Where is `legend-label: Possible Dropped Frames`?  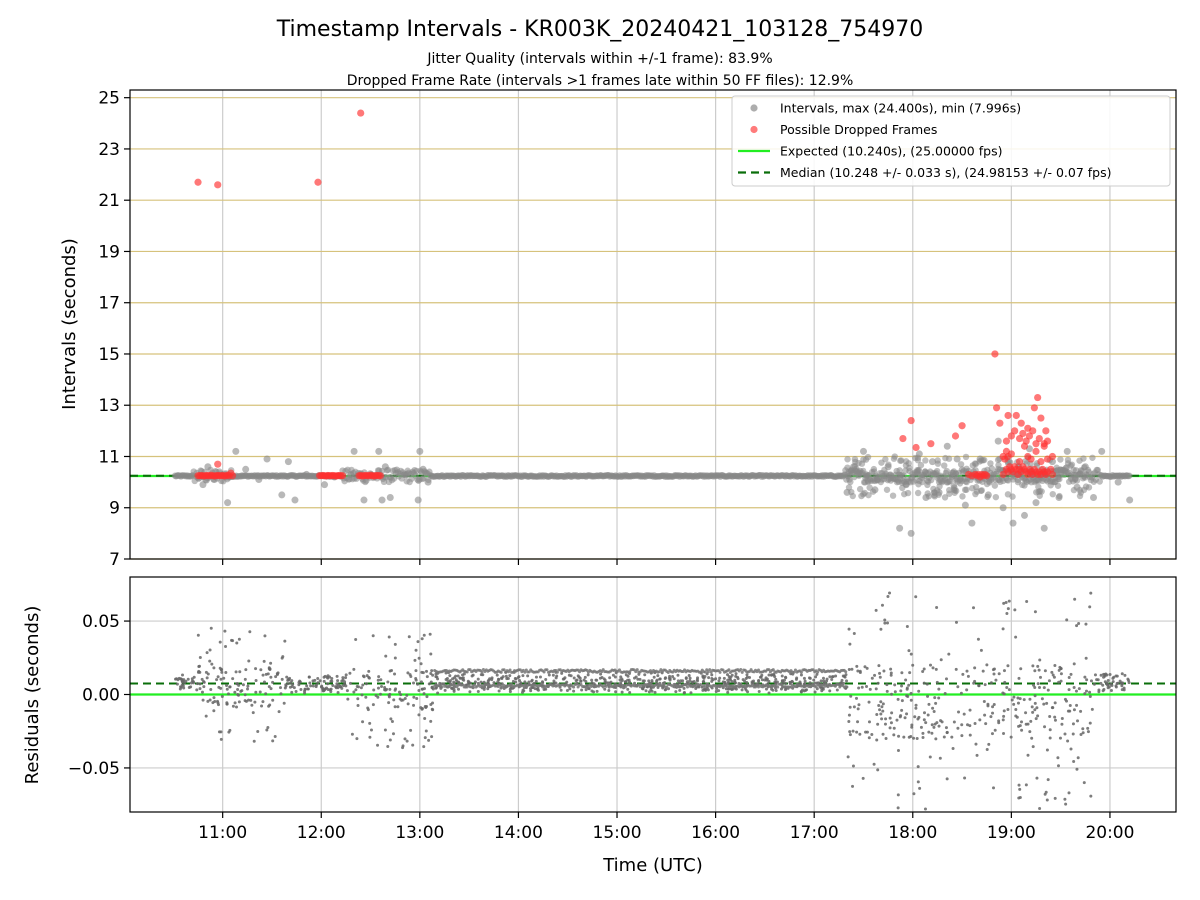
legend-label: Possible Dropped Frames is located at coordinates (858, 129).